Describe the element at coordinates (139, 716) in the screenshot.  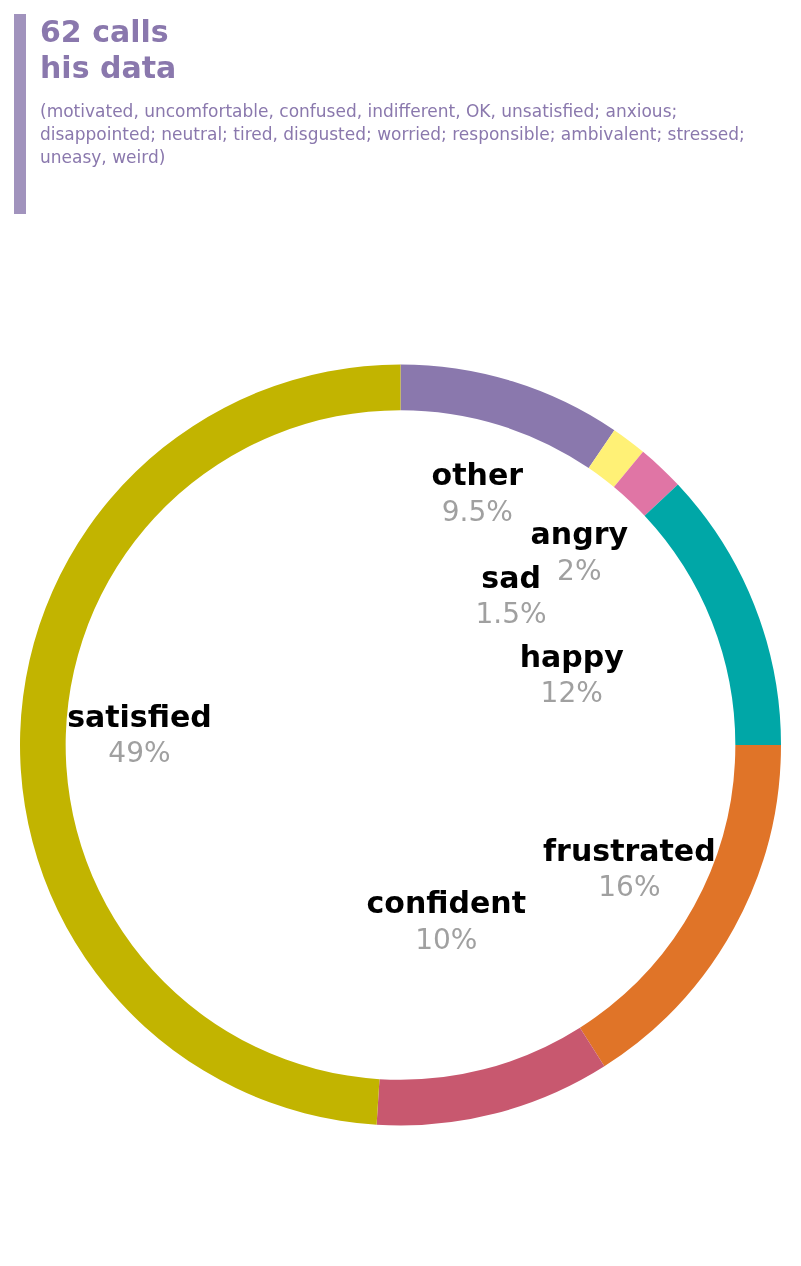
I see `slice-label: satisfied` at that location.